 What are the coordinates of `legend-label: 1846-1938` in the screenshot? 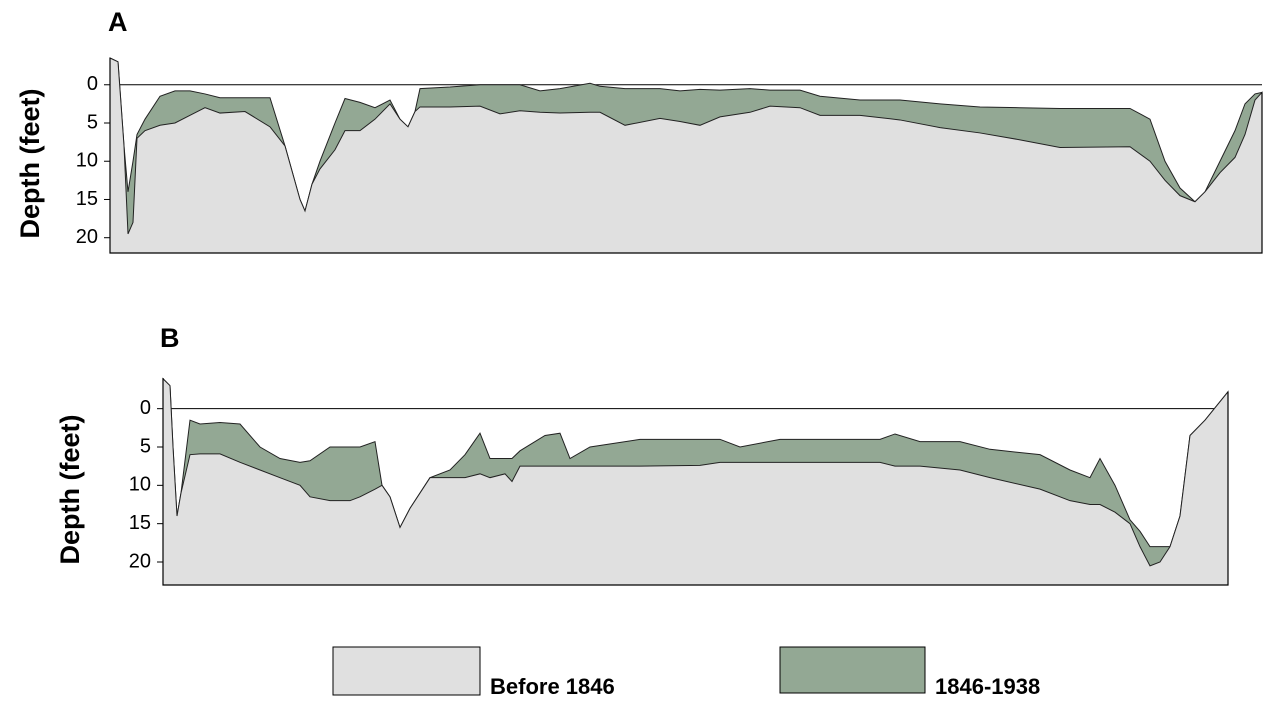 It's located at (987, 686).